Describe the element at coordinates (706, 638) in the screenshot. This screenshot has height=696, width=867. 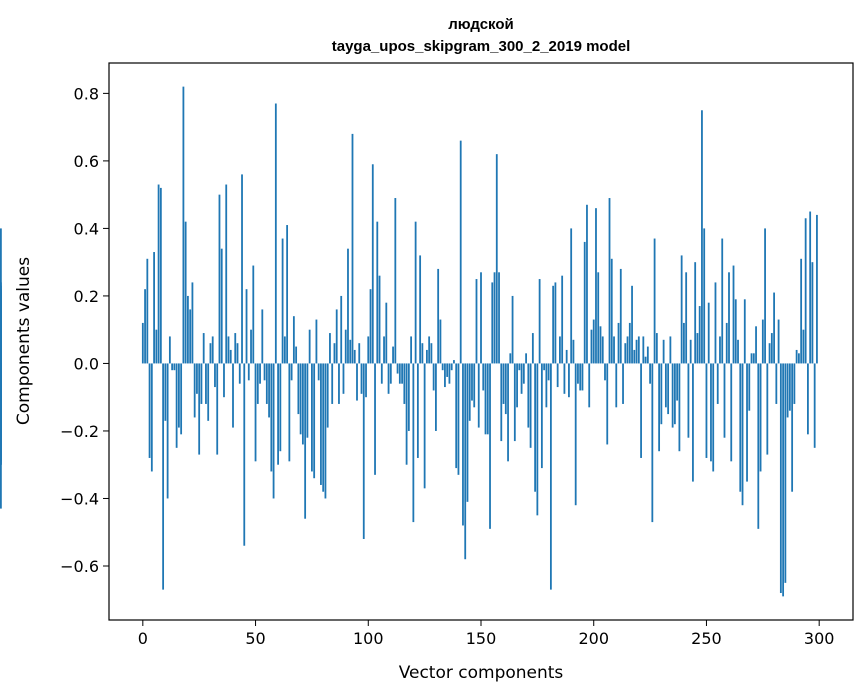
I see `x-tick-label: 250` at that location.